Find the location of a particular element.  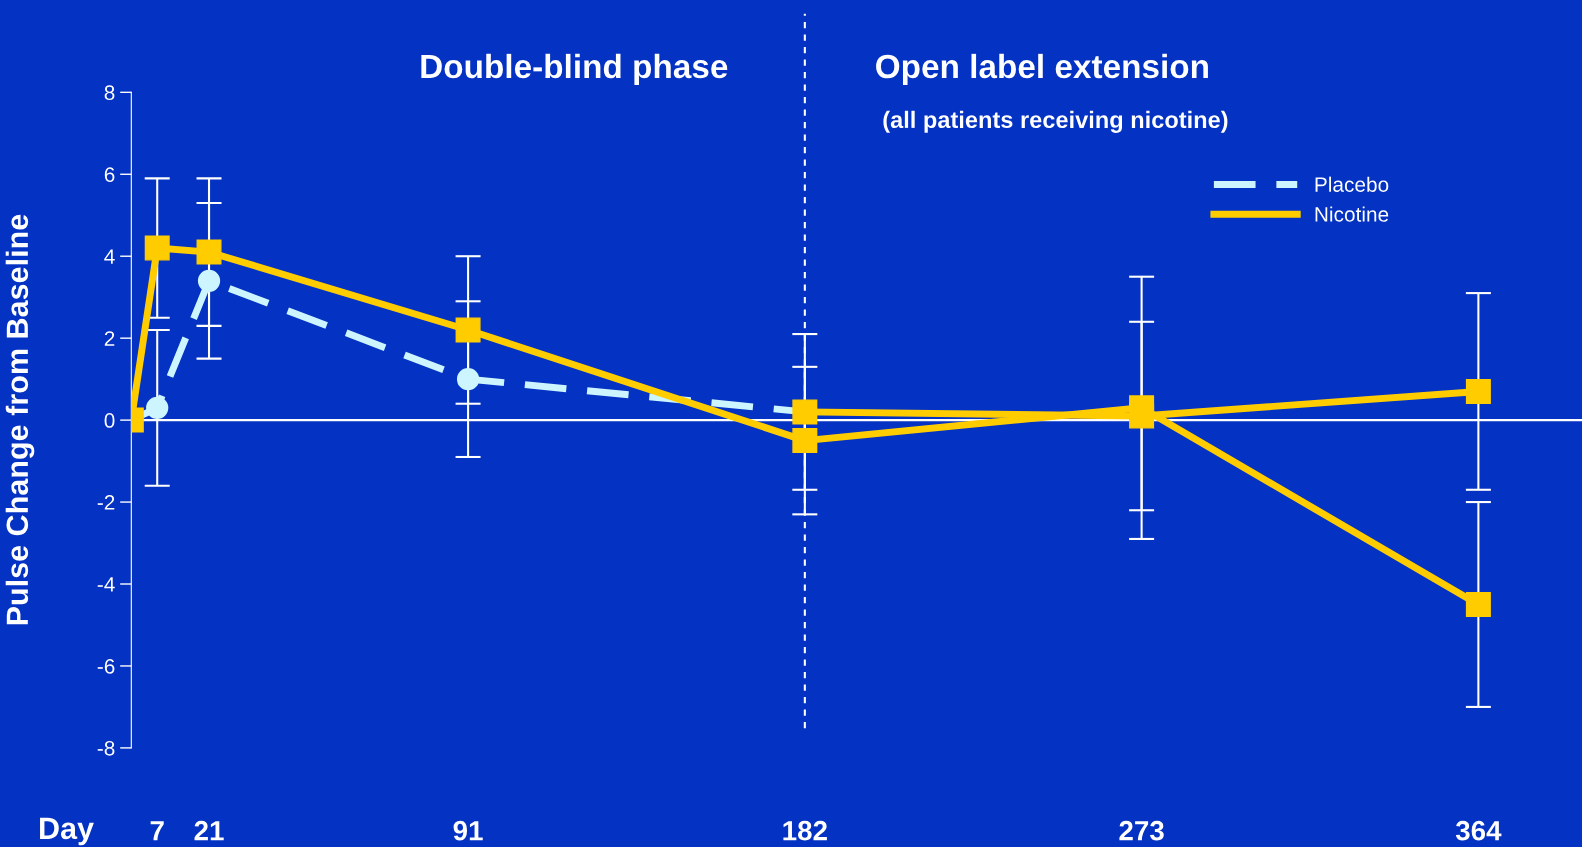

text: Open label extension is located at coordinates (1042, 69).